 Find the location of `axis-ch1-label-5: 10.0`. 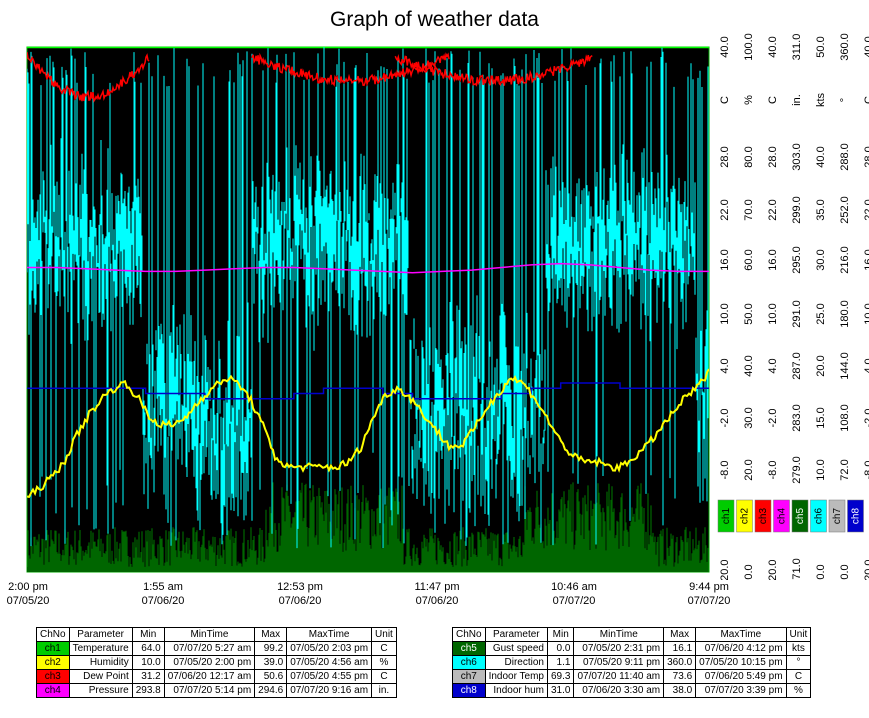

axis-ch1-label-5: 10.0 is located at coordinates (725, 313).